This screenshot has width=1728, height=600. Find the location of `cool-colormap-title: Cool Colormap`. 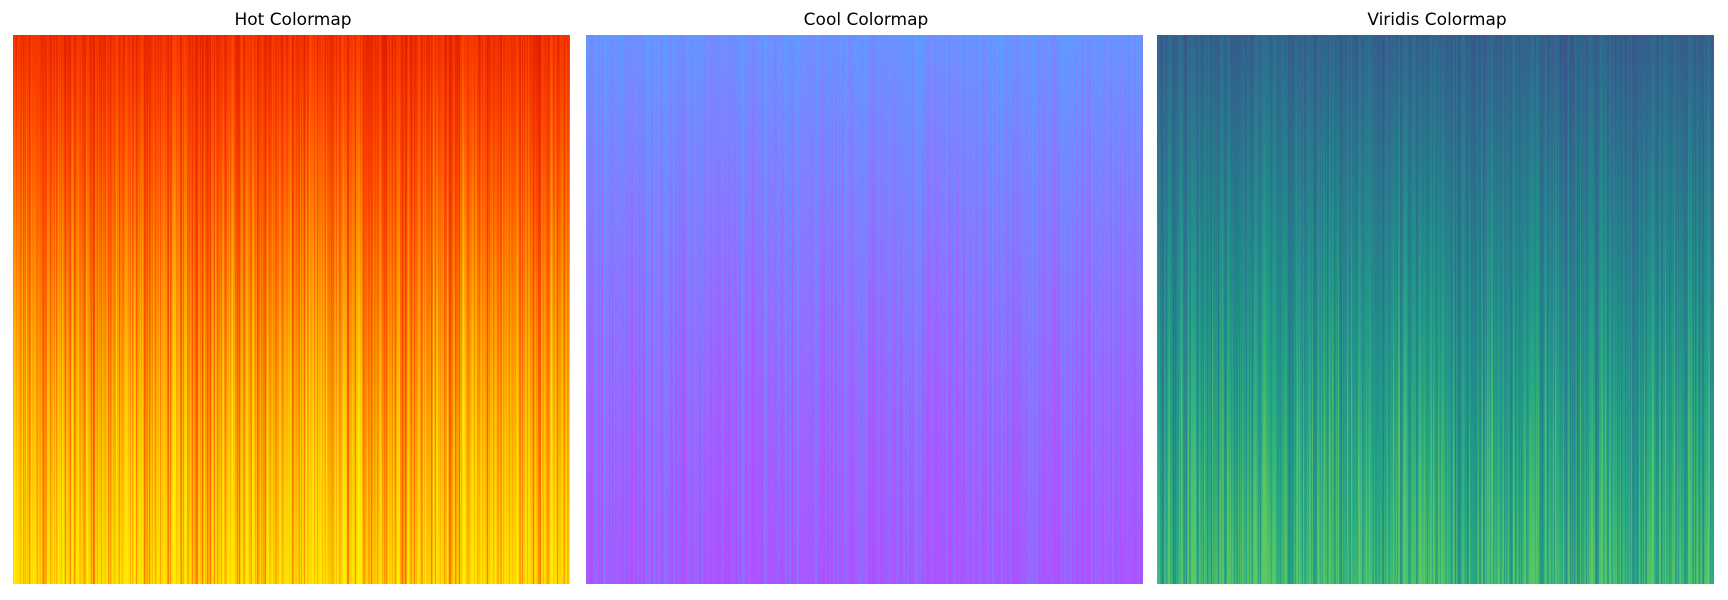

cool-colormap-title: Cool Colormap is located at coordinates (866, 20).